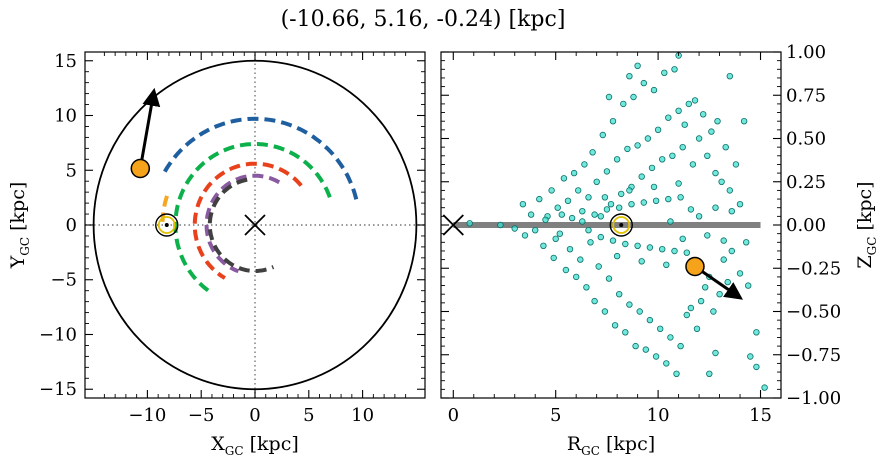 The height and width of the screenshot is (464, 887). What do you see at coordinates (362, 415) in the screenshot?
I see `left-x-tick-label: 10` at bounding box center [362, 415].